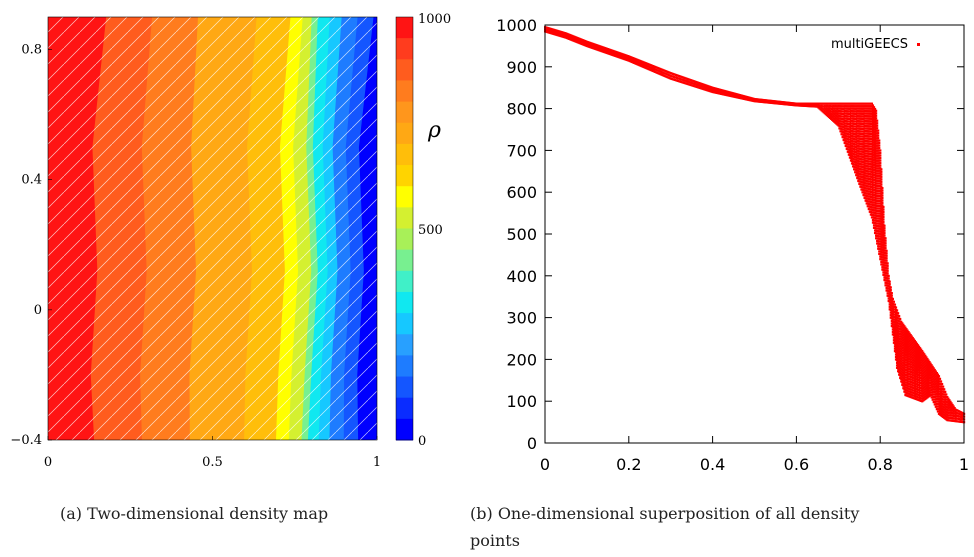 Image resolution: width=974 pixels, height=557 pixels. What do you see at coordinates (532, 443) in the screenshot?
I see `scatter-y-tick-label: 0` at bounding box center [532, 443].